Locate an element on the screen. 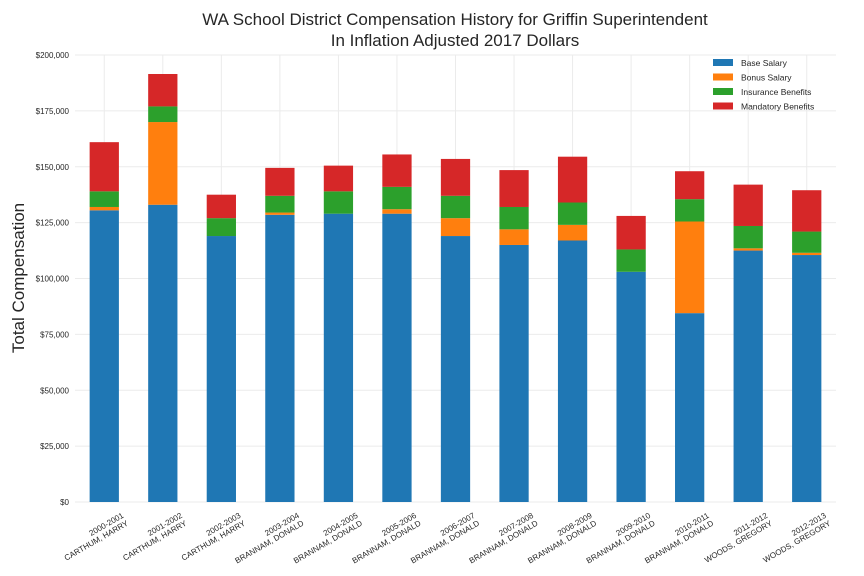  chart-subtitle: In Inflation Adjusted 2017 Dollars is located at coordinates (455, 40).